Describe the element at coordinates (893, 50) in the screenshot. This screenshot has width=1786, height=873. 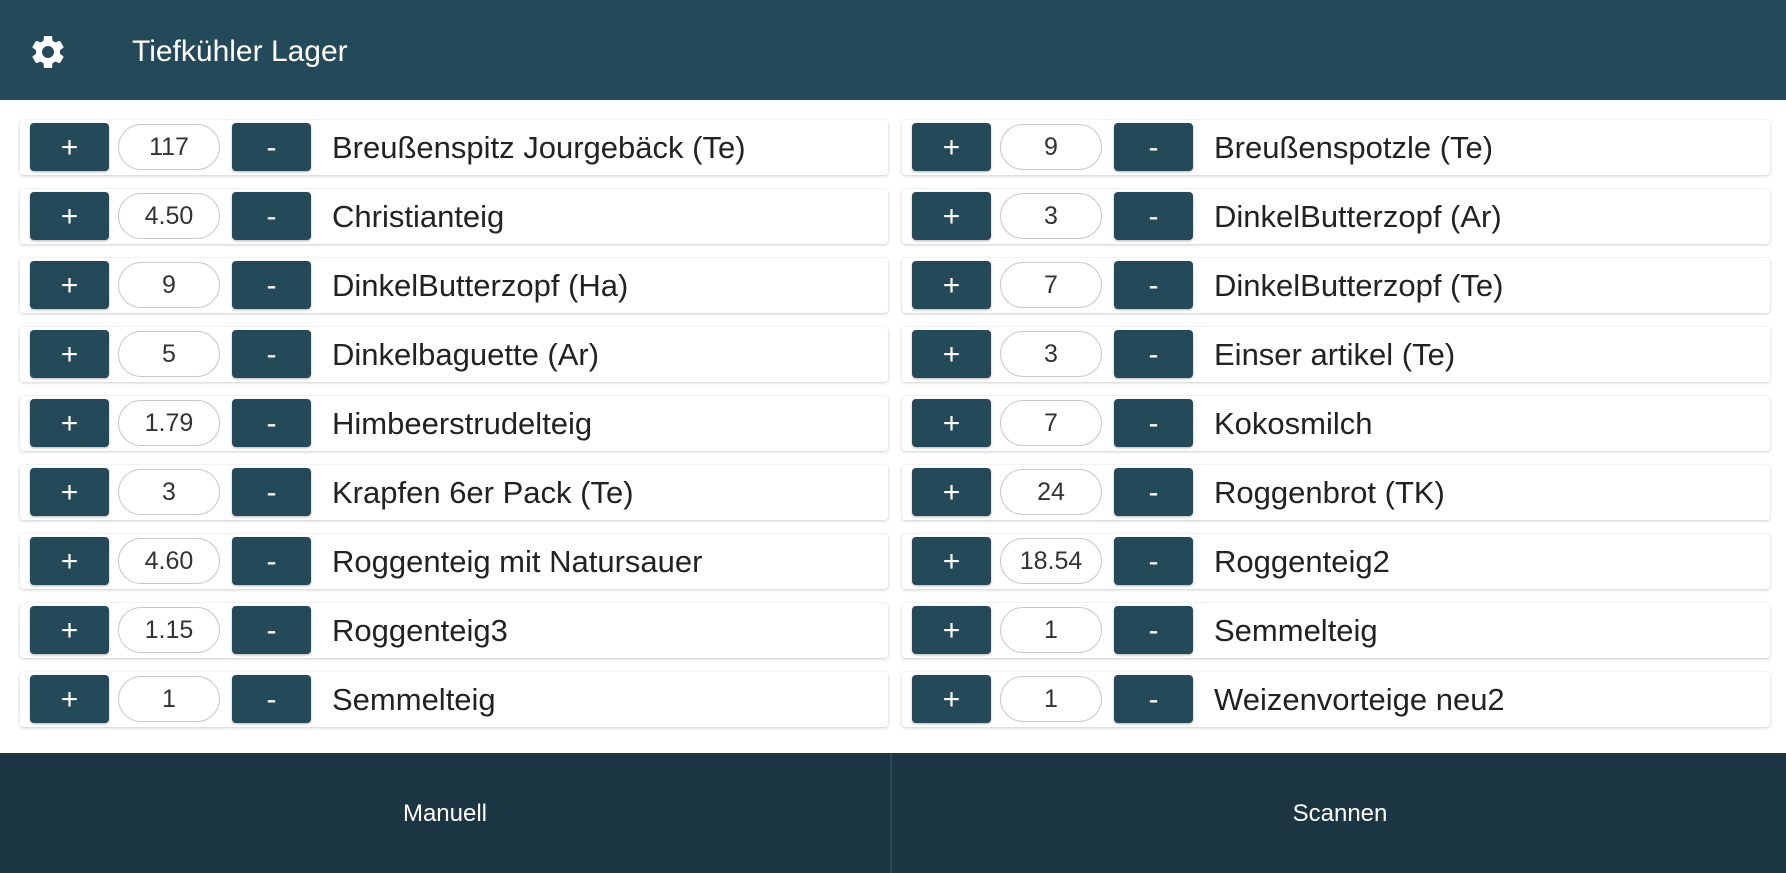
I see `app-header: Tiefkühler Lager` at that location.